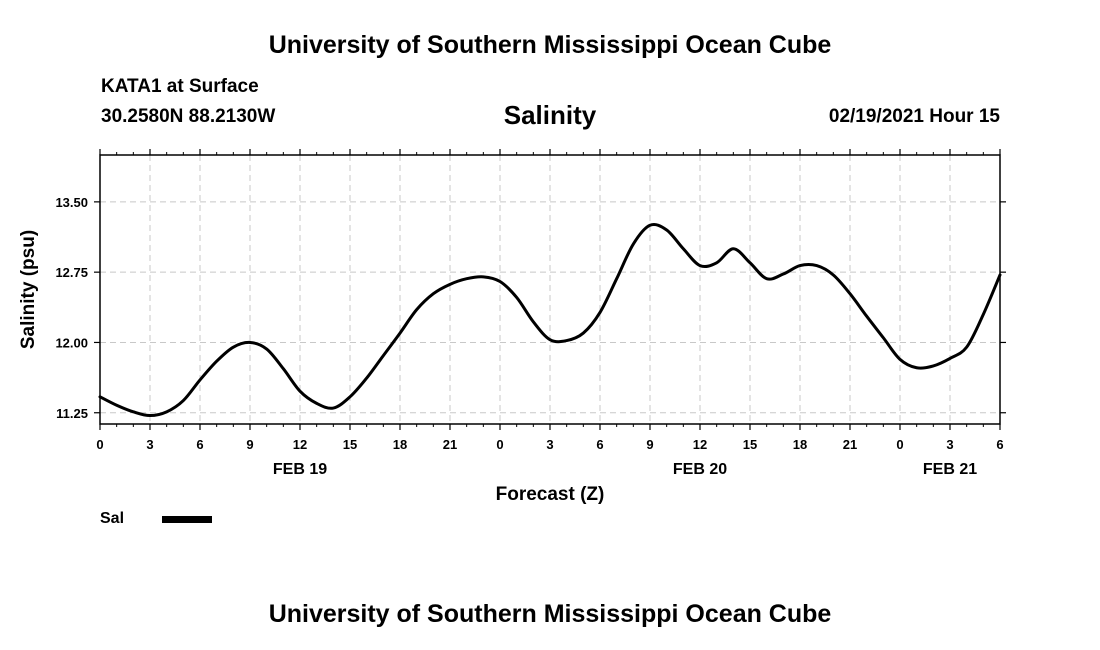 The image size is (1100, 650). I want to click on y-tick-label: 12.00, so click(71, 342).